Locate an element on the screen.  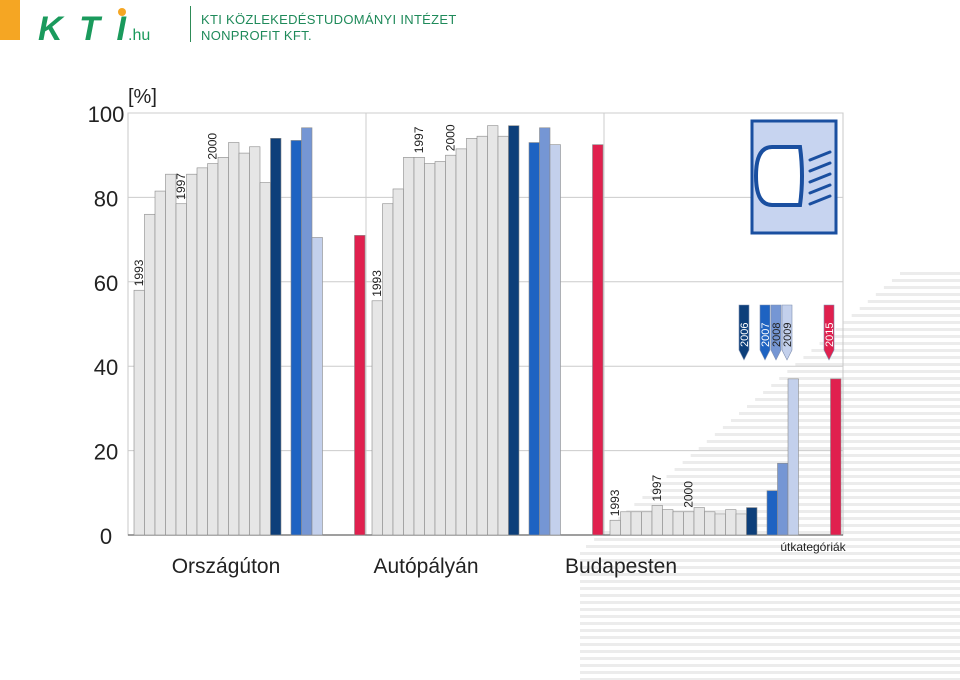
y-tick-label: 80 is located at coordinates (106, 198).